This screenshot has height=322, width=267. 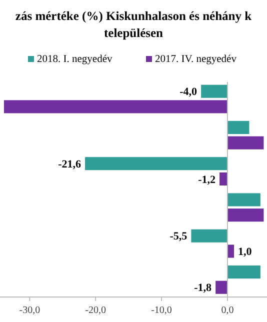 What do you see at coordinates (70, 164) in the screenshot?
I see `data-label: -21,6` at bounding box center [70, 164].